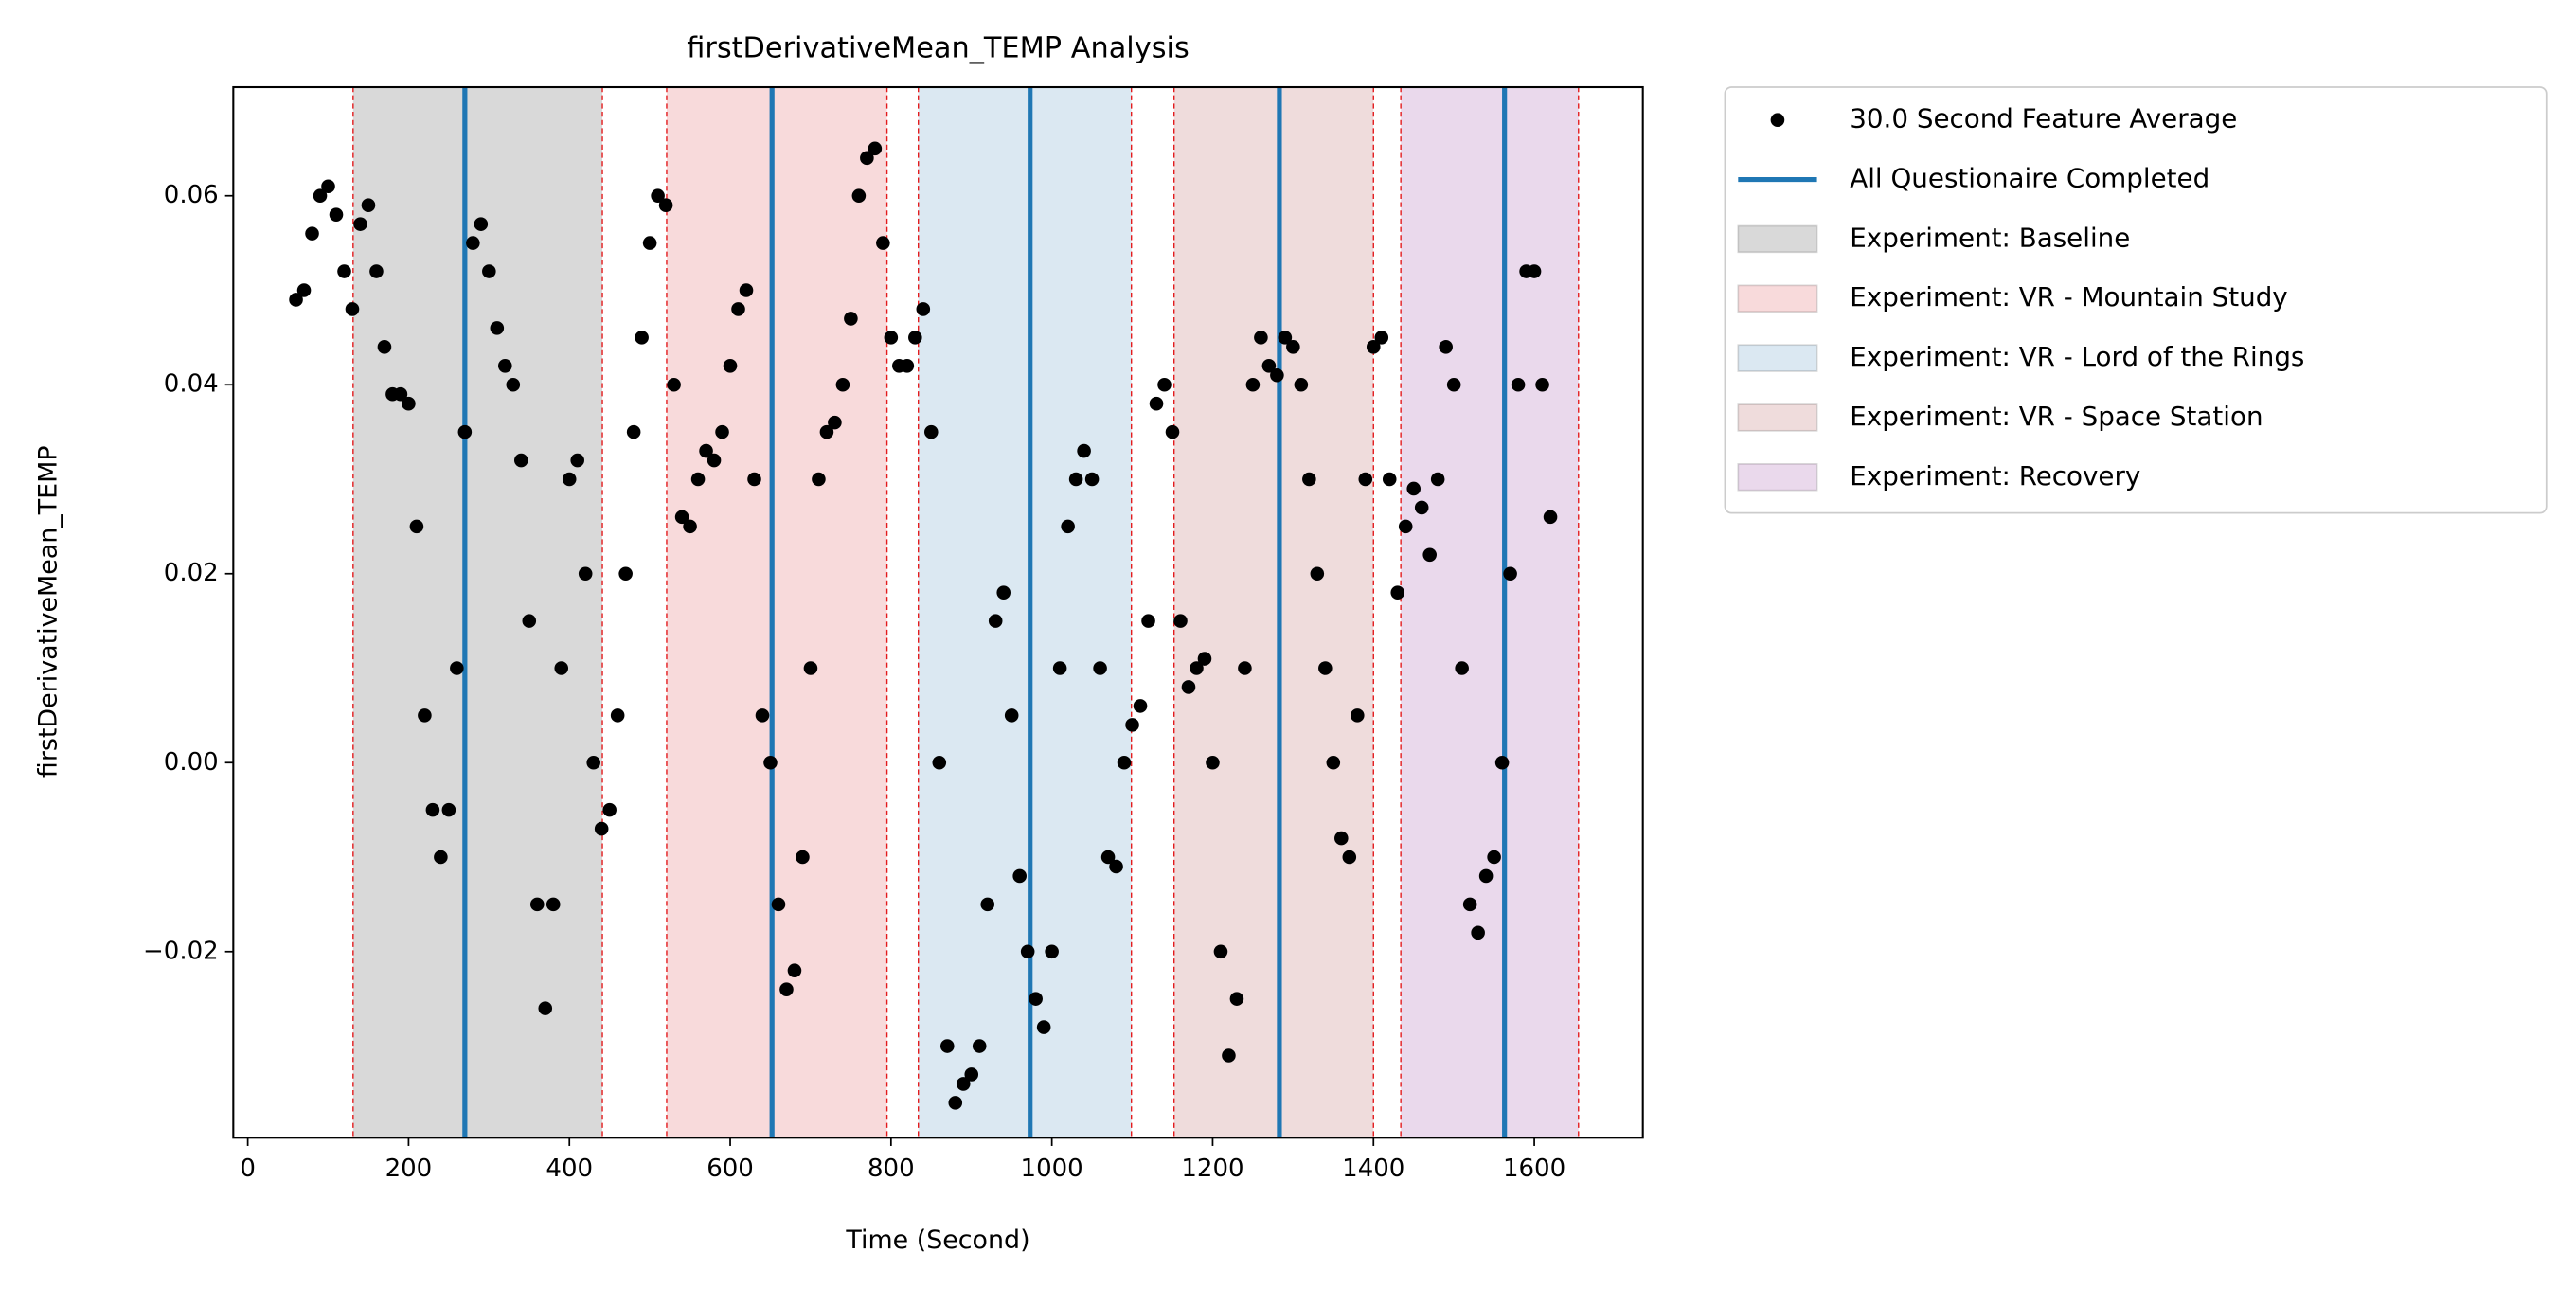  Describe the element at coordinates (1990, 238) in the screenshot. I see `legend-label: Experiment: Baseline` at that location.